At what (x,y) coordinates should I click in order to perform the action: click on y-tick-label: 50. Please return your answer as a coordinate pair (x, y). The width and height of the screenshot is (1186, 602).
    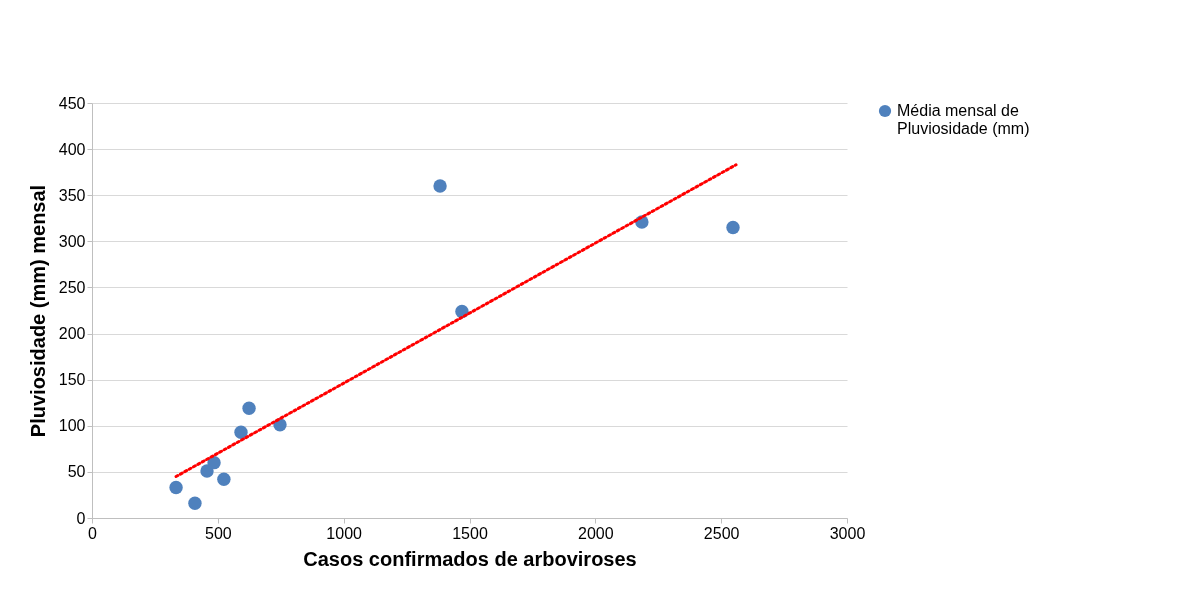
    Looking at the image, I should click on (76, 472).